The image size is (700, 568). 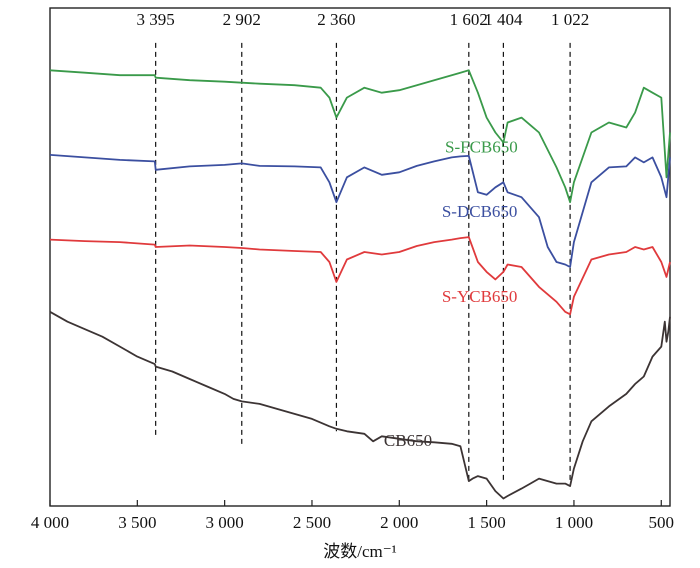 I want to click on x-tick-label-2: 3 000, so click(x=225, y=522).